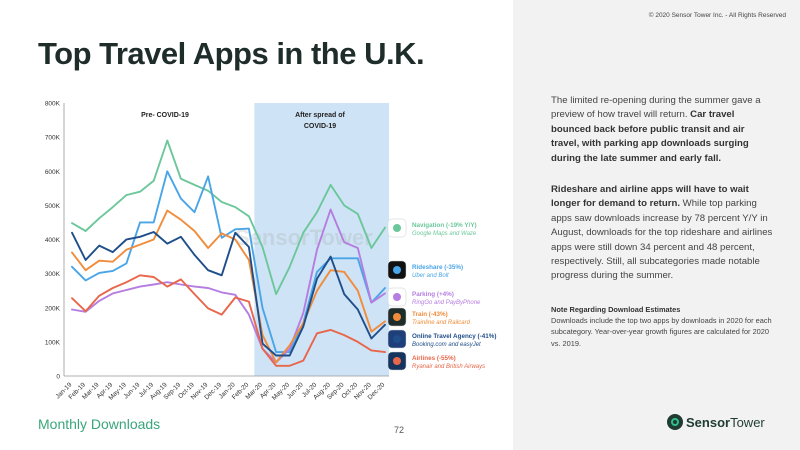 The image size is (800, 450). Describe the element at coordinates (58, 377) in the screenshot. I see `y-tick-label: 0` at that location.